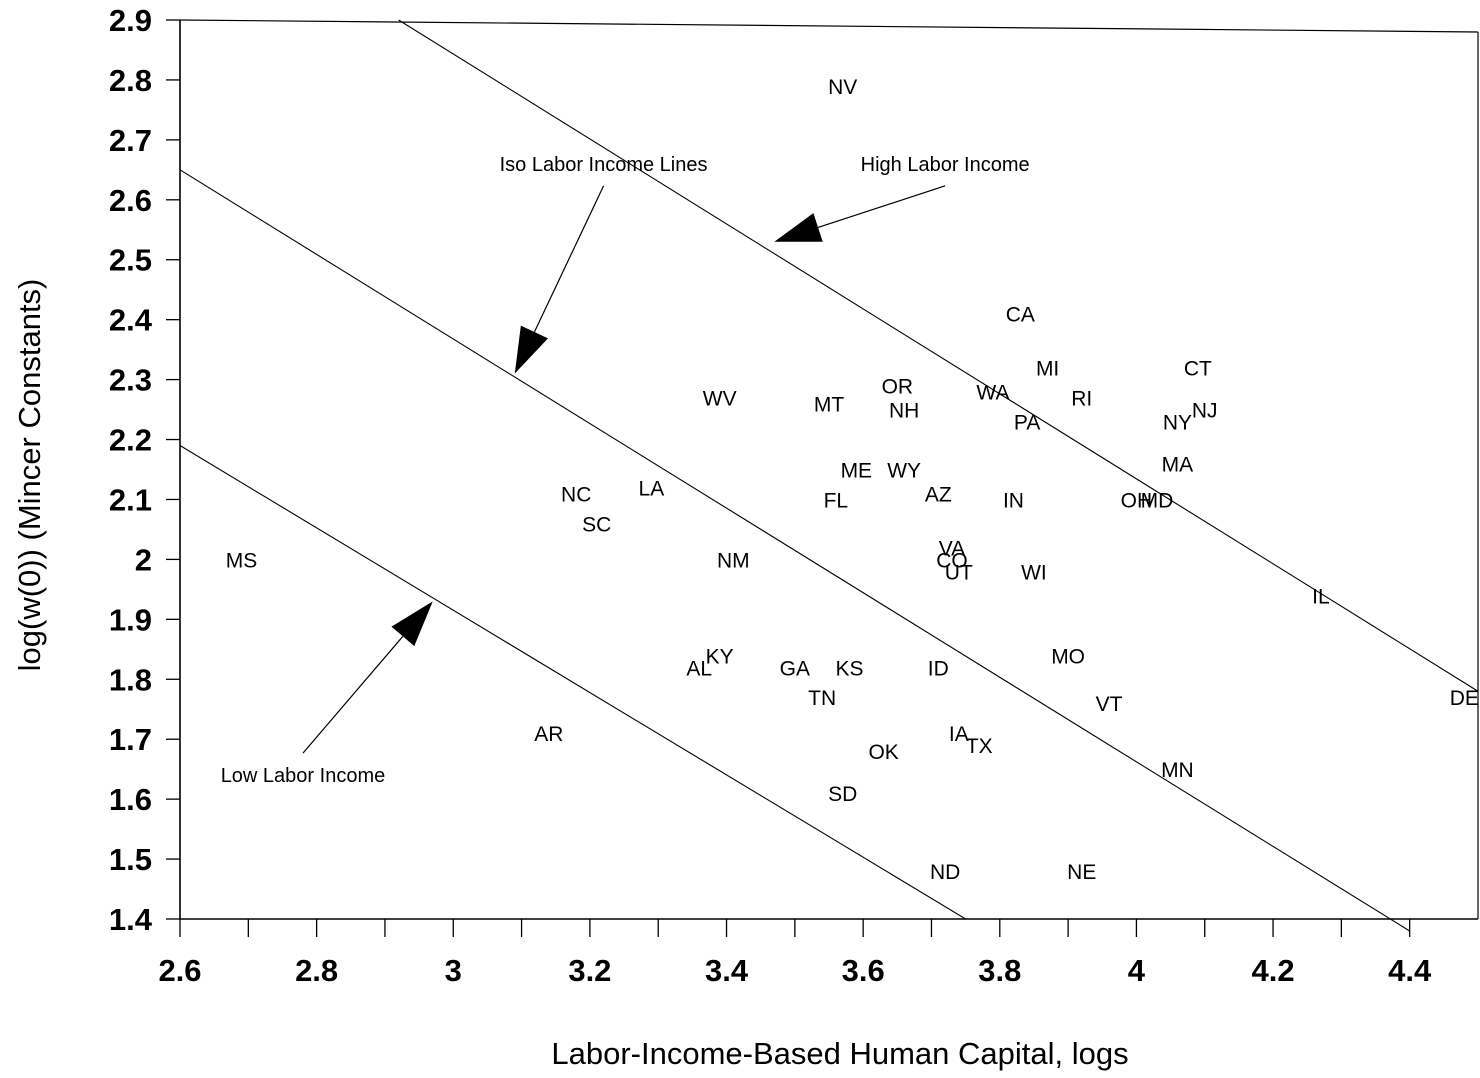 The image size is (1480, 1078). I want to click on y-tick-label: 1.8, so click(130, 679).